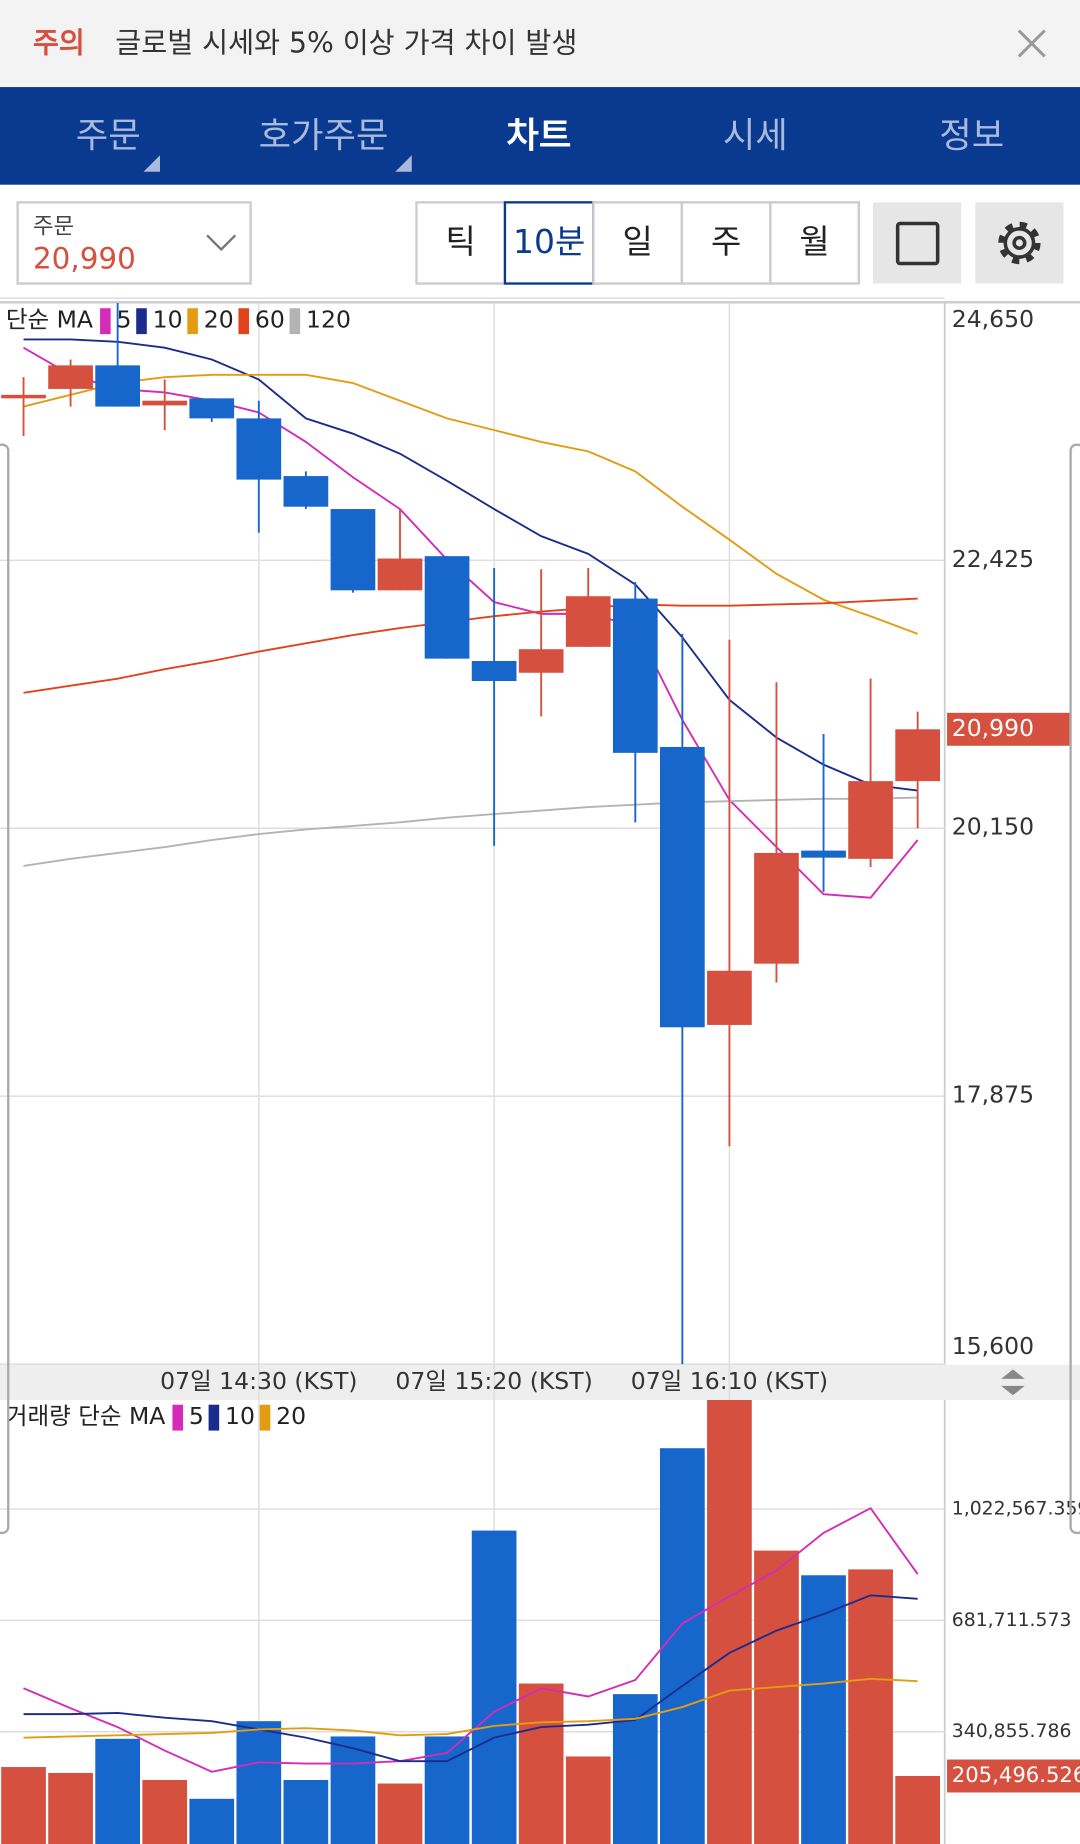 The height and width of the screenshot is (1844, 1080). What do you see at coordinates (993, 827) in the screenshot?
I see `y-tick-label: 20,150` at bounding box center [993, 827].